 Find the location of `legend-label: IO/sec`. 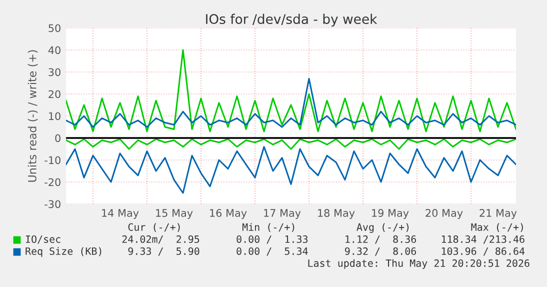

legend-label: IO/sec is located at coordinates (43, 239).